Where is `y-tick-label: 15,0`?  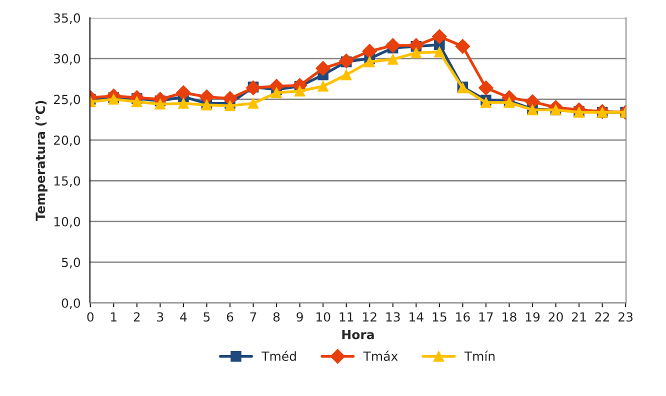
y-tick-label: 15,0 is located at coordinates (67, 181).